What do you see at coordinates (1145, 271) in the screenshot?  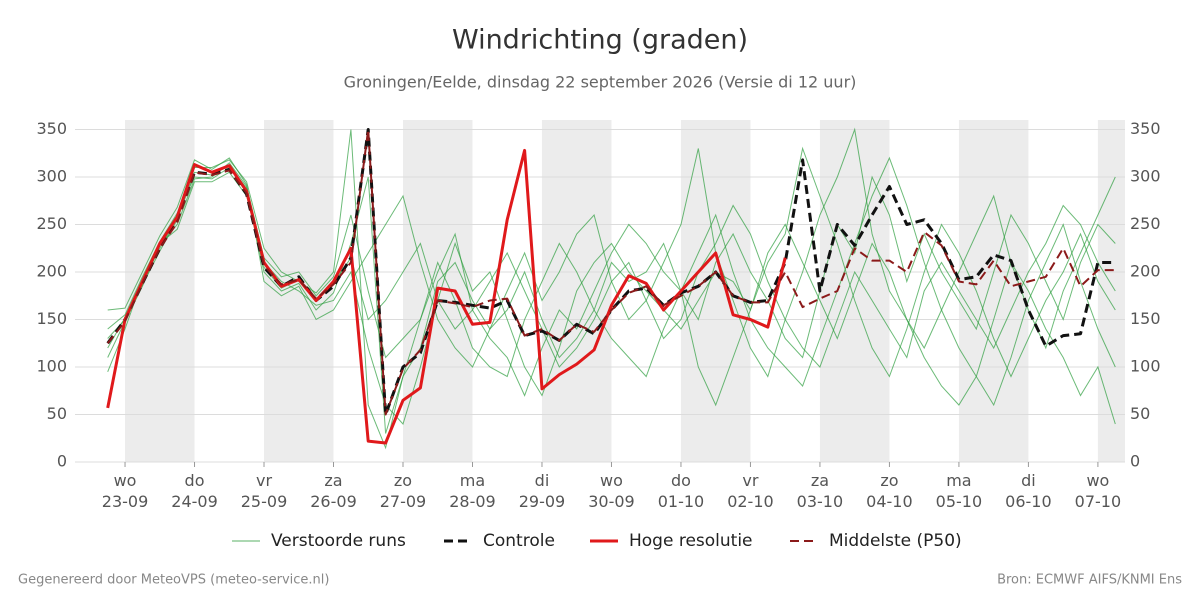 I see `y2-tick-label: 200` at bounding box center [1145, 271].